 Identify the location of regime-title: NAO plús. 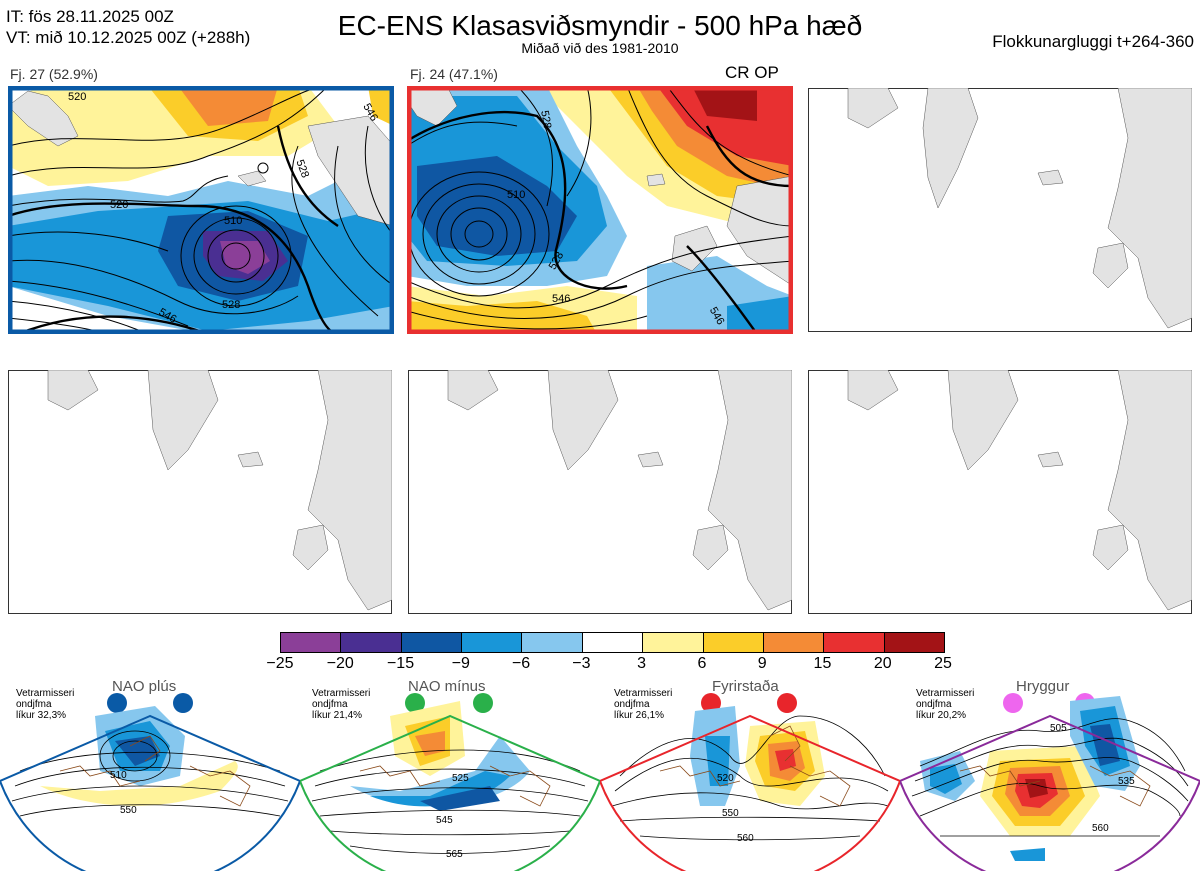
(144, 686).